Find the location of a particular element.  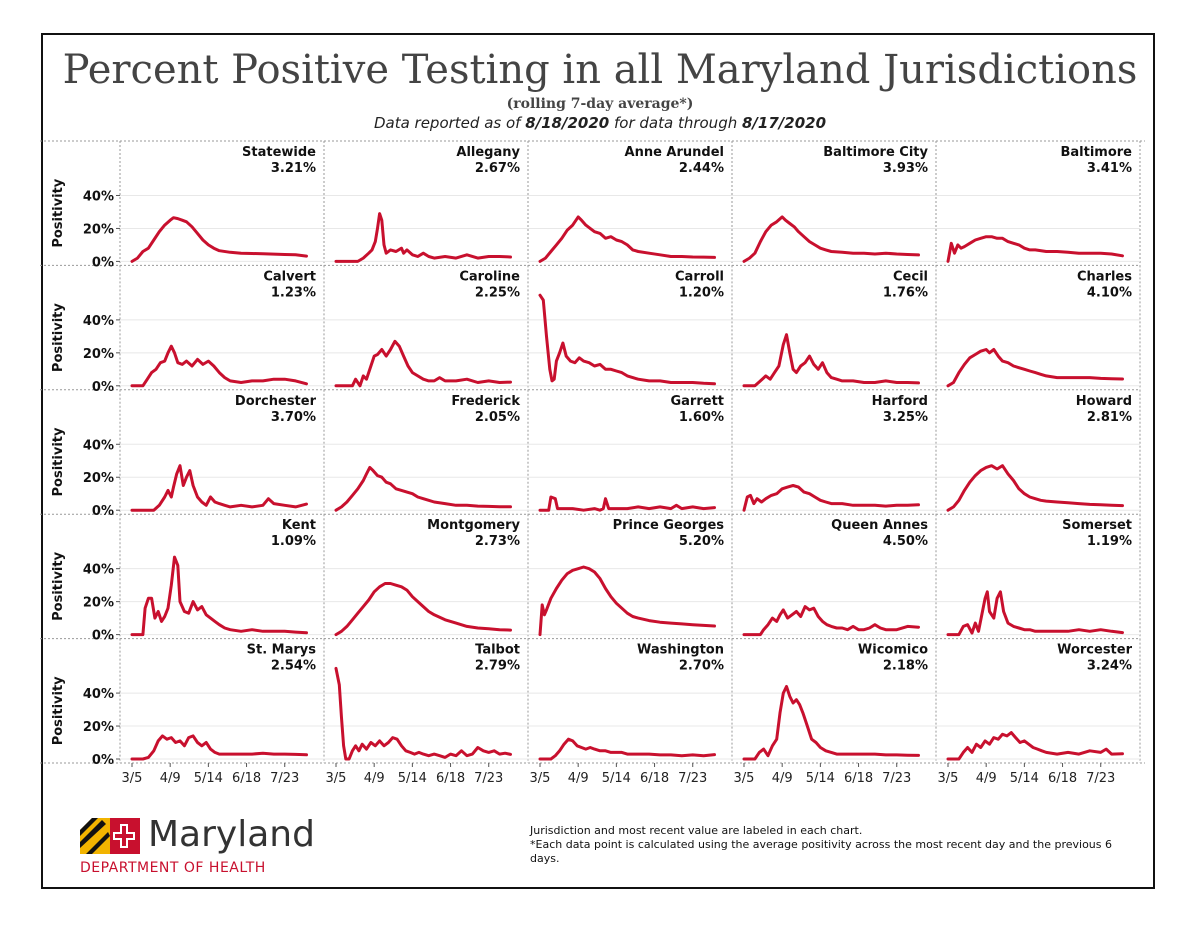

jurisdiction-latest: 2.54% is located at coordinates (293, 666).